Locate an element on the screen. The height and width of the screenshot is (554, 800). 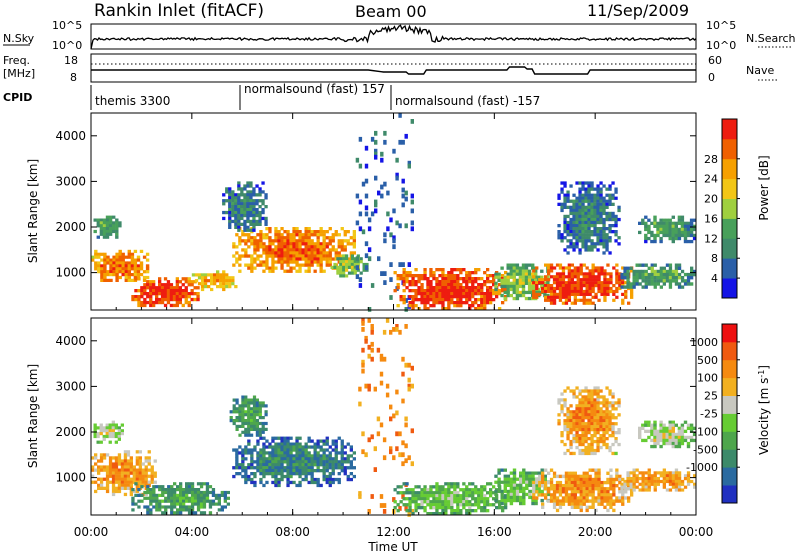
cpid-segment-2: normalsound (fast) 157 is located at coordinates (314, 89).